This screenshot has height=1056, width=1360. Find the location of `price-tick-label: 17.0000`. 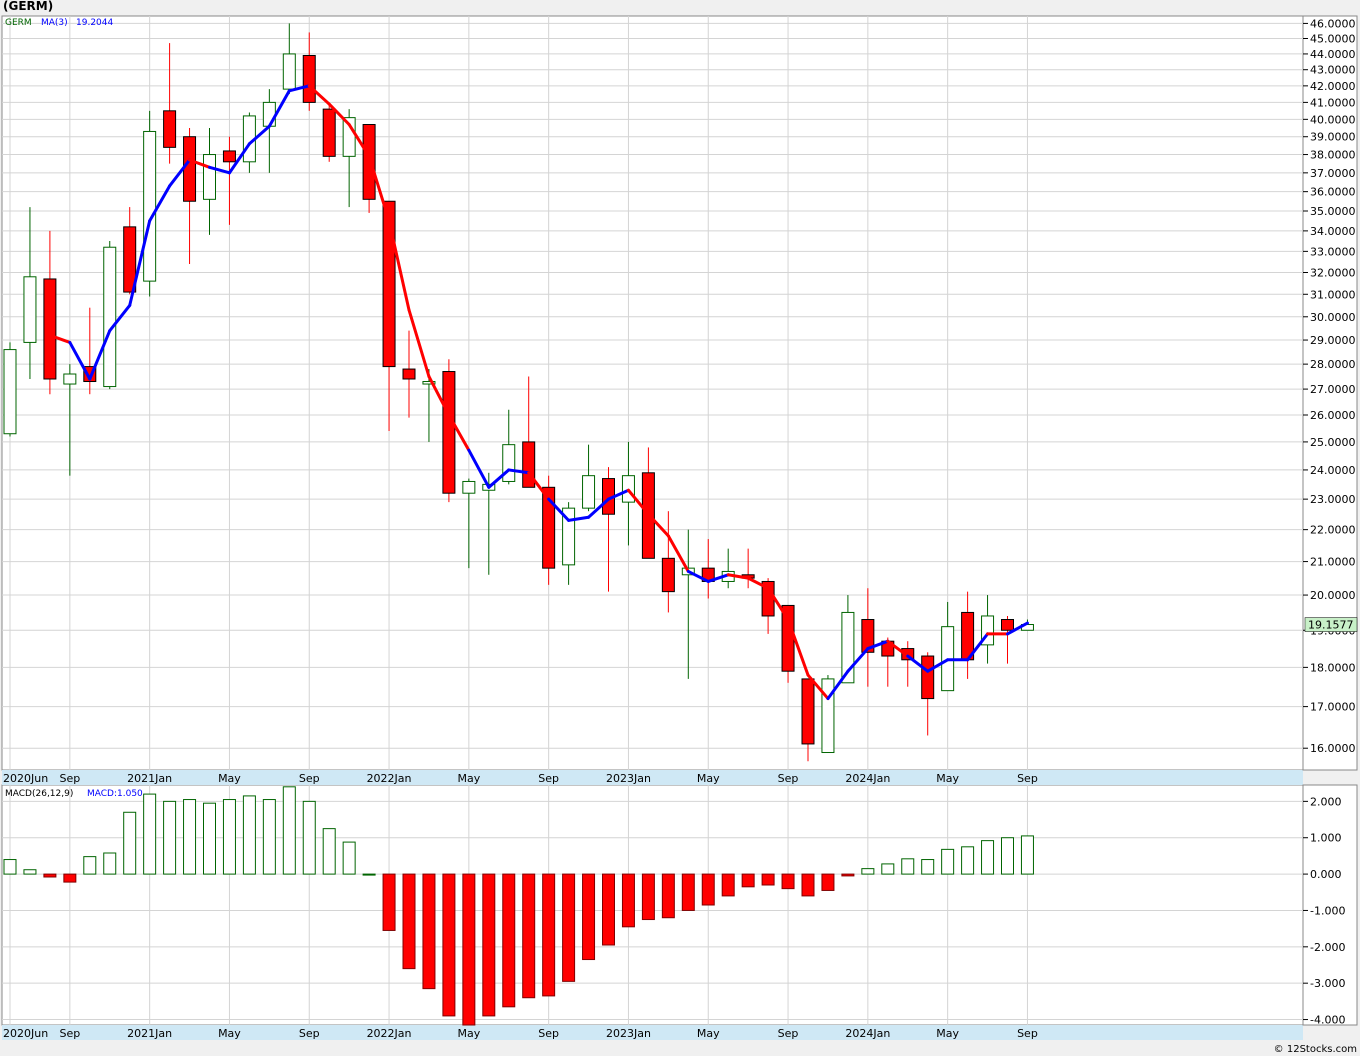

price-tick-label: 17.0000 is located at coordinates (1333, 707).